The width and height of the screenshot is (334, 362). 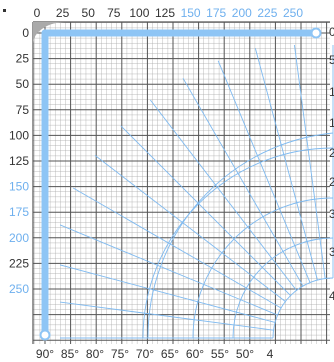 What do you see at coordinates (245, 354) in the screenshot?
I see `bottom-angle-label: 50°` at bounding box center [245, 354].